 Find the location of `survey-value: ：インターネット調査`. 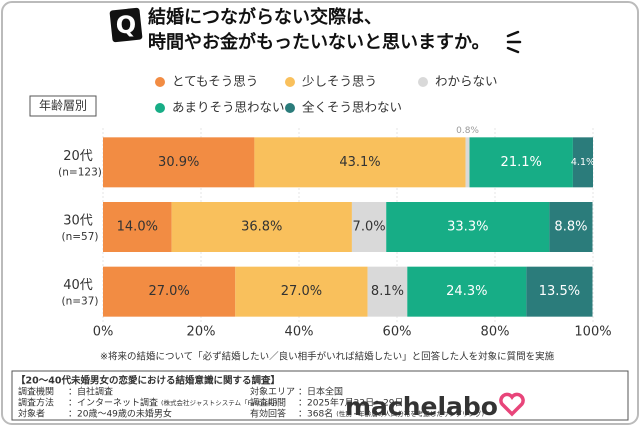

survey-value: ：インターネット調査 is located at coordinates (113, 403).